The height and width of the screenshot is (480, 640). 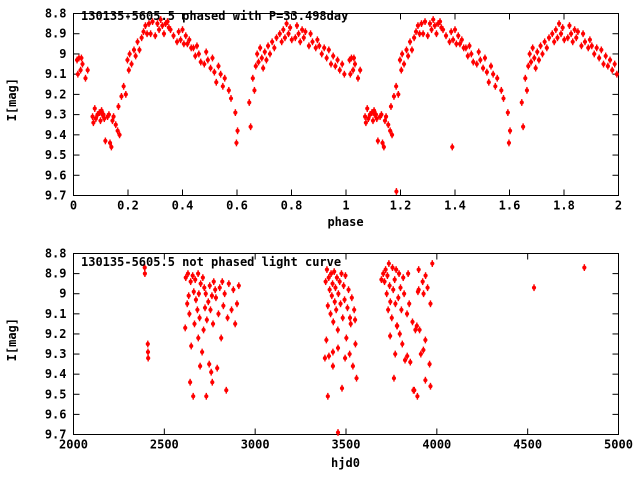 I want to click on y-tick-label: 9.2, so click(x=56, y=94).